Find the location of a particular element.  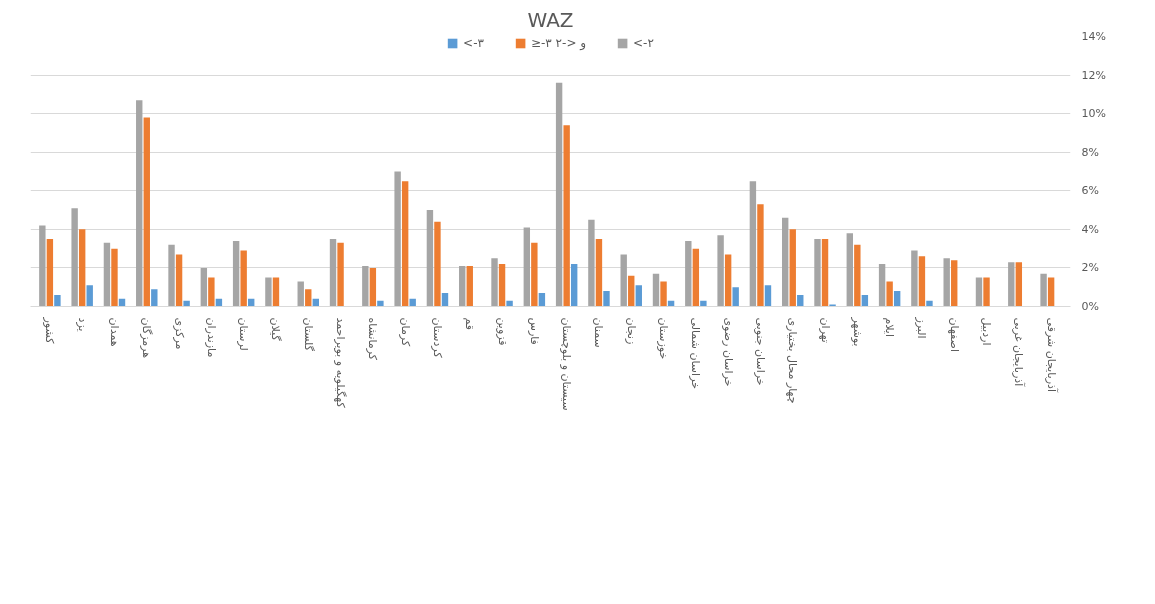

x-tick-label: کرمان is located at coordinates (405, 332).